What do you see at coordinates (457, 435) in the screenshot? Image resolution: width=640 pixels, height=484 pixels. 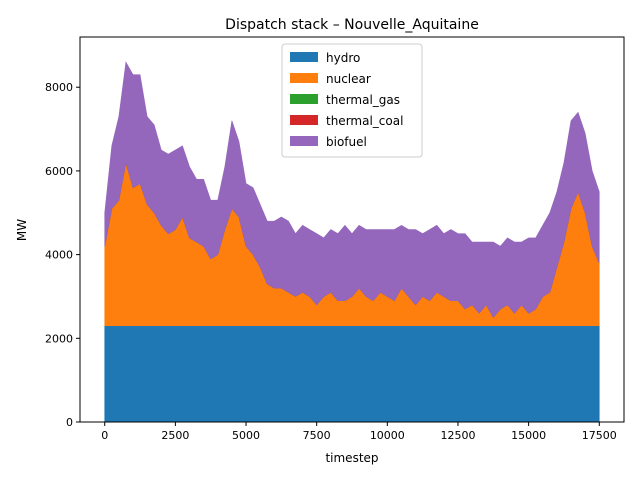 I see `x-tick-label: 12500` at bounding box center [457, 435].